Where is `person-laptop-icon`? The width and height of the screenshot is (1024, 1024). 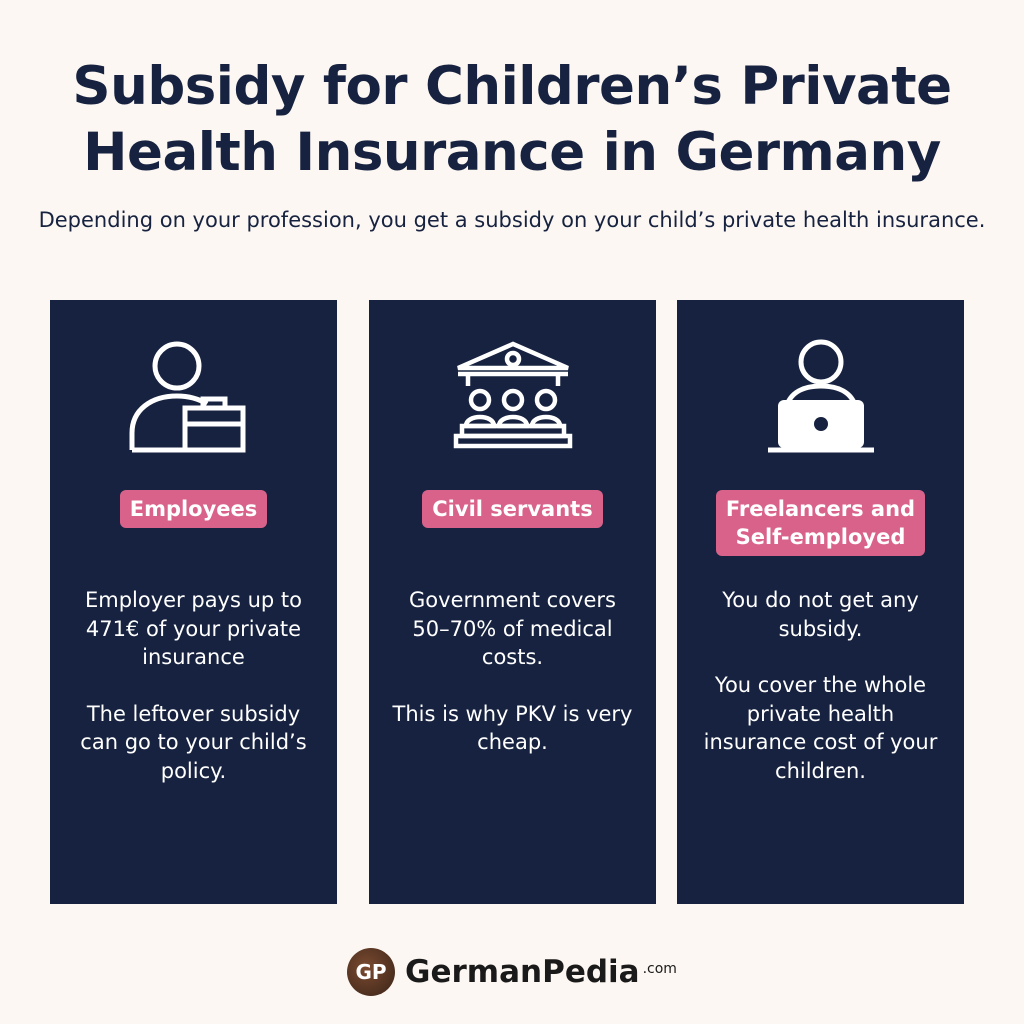
person-laptop-icon is located at coordinates (820, 396).